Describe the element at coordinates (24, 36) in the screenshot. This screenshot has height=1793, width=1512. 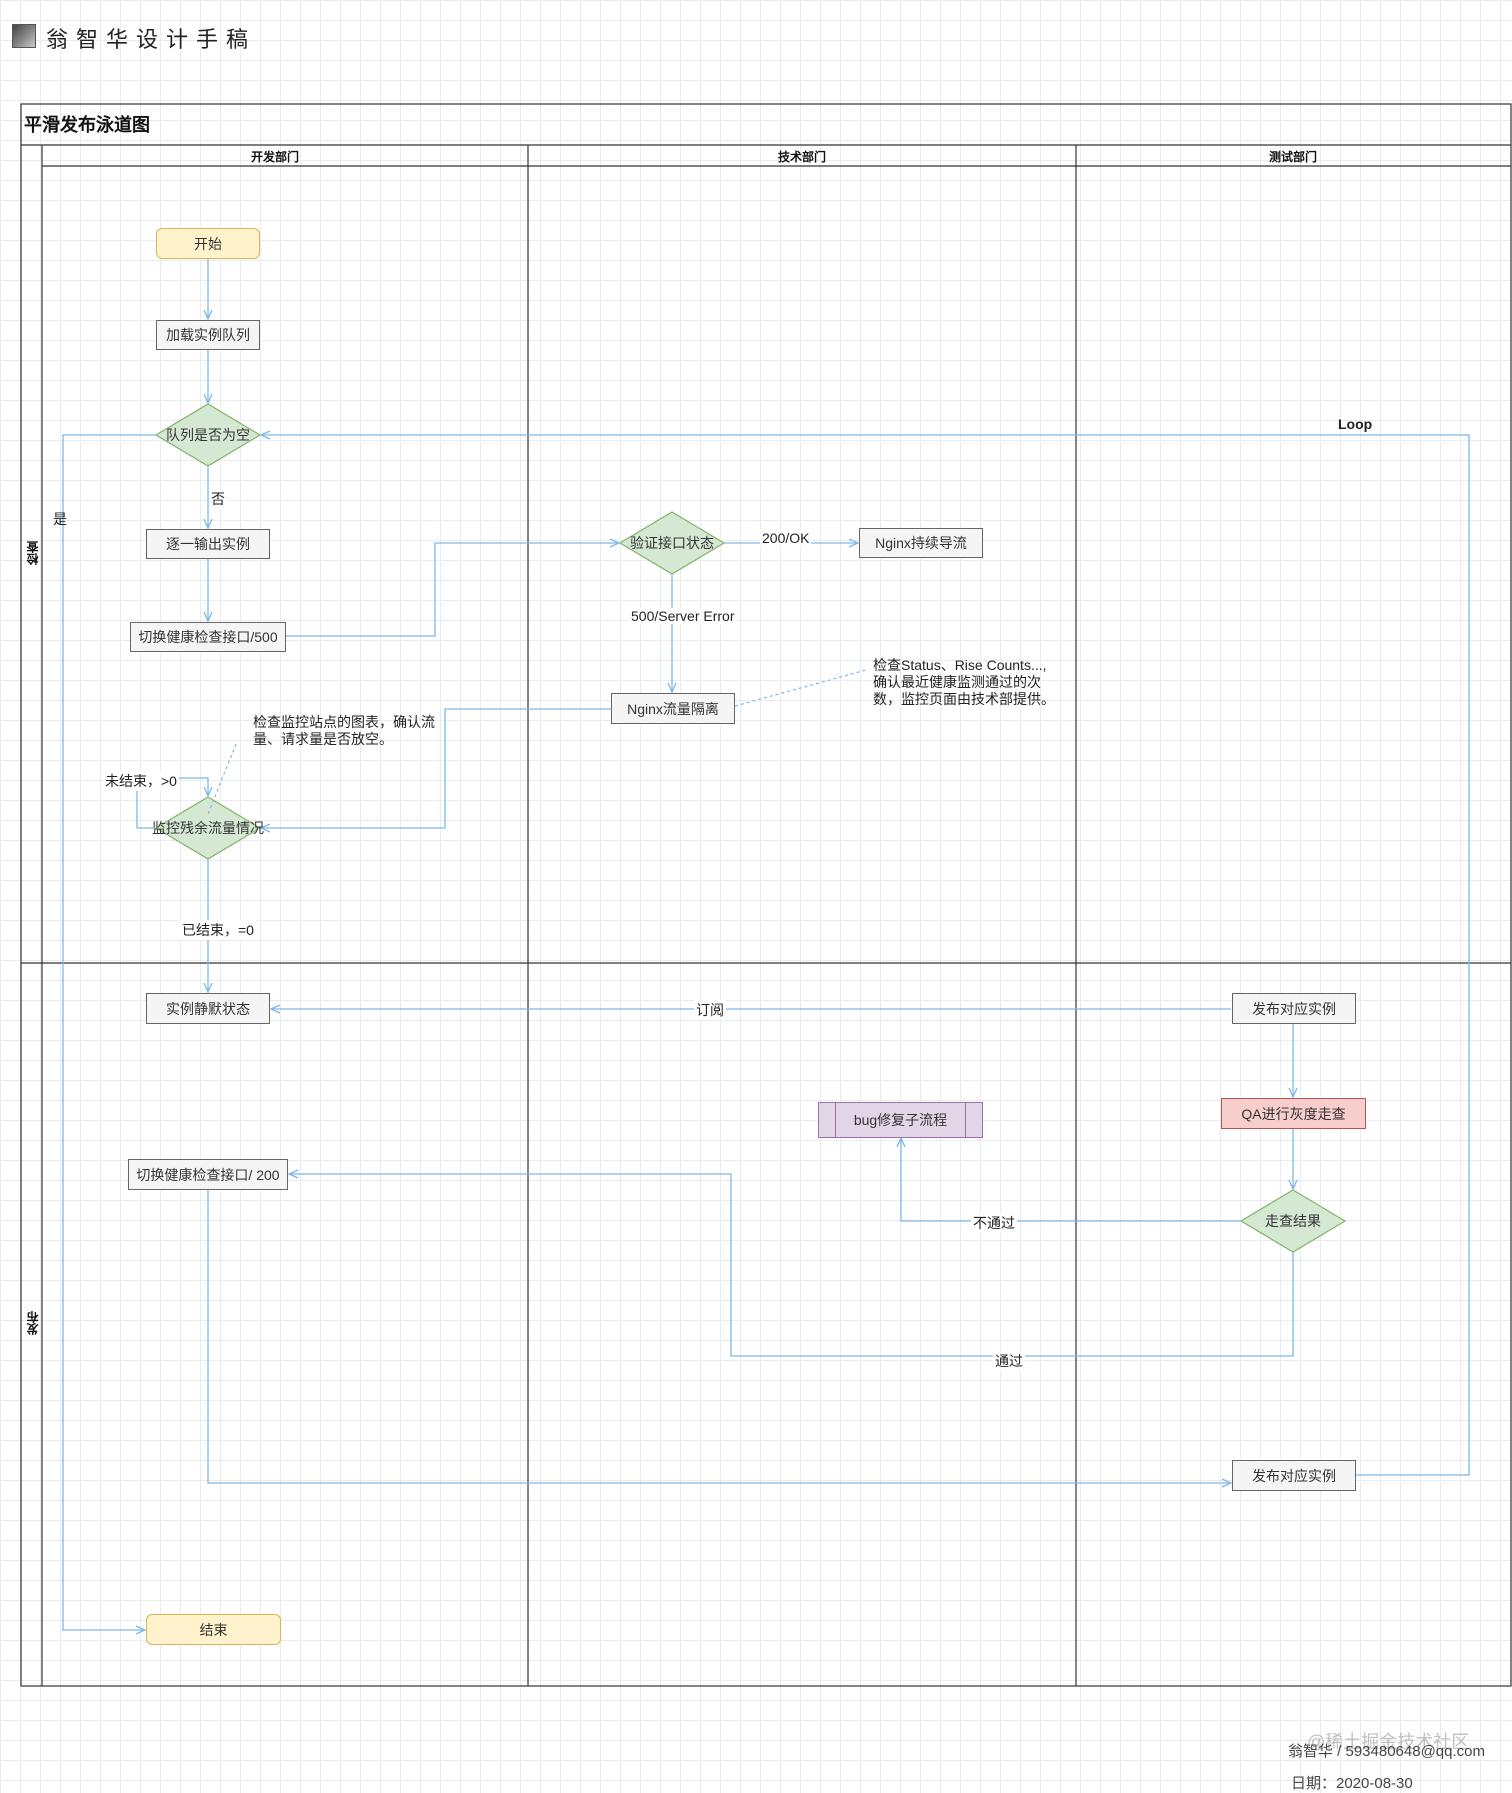
I see `author-avatar` at that location.